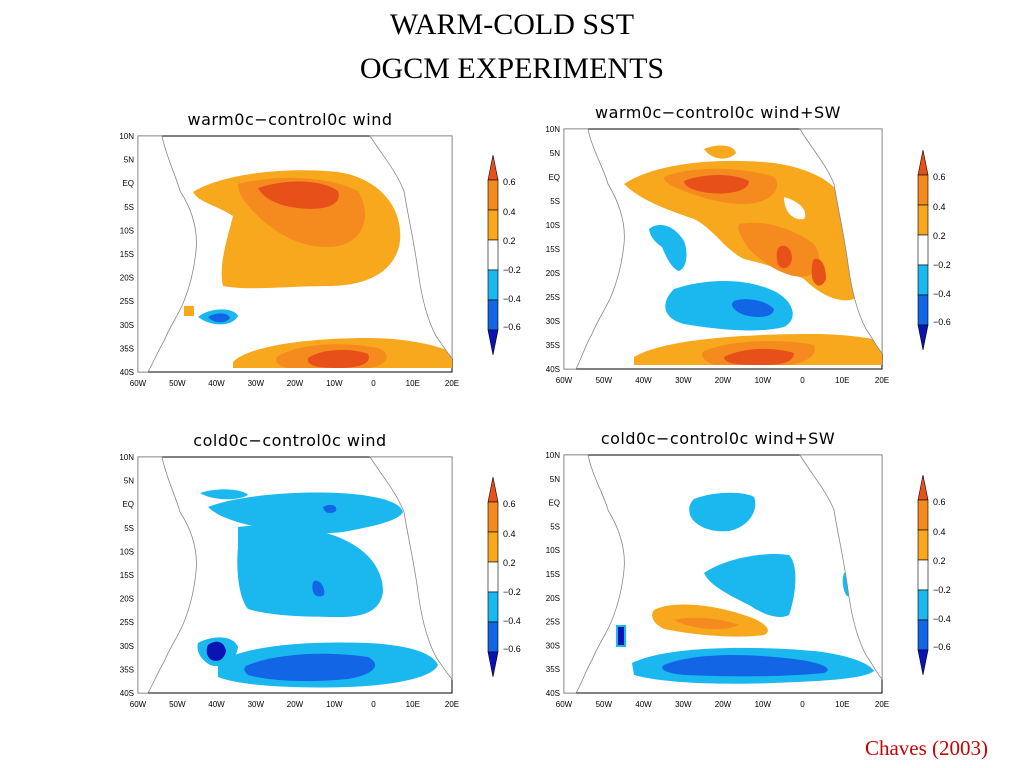  Describe the element at coordinates (127, 551) in the screenshot. I see `svg-text: 10S` at that location.